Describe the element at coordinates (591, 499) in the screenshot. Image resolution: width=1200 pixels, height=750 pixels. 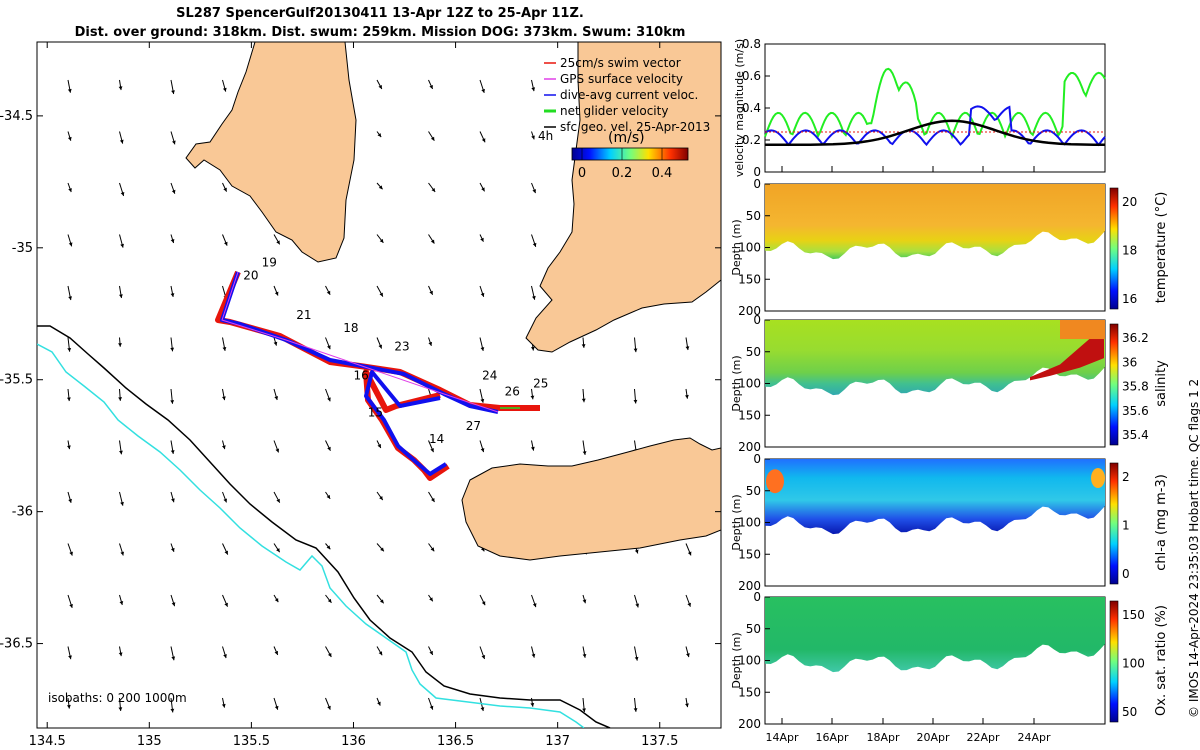
I see `land-kangaroo-island` at that location.